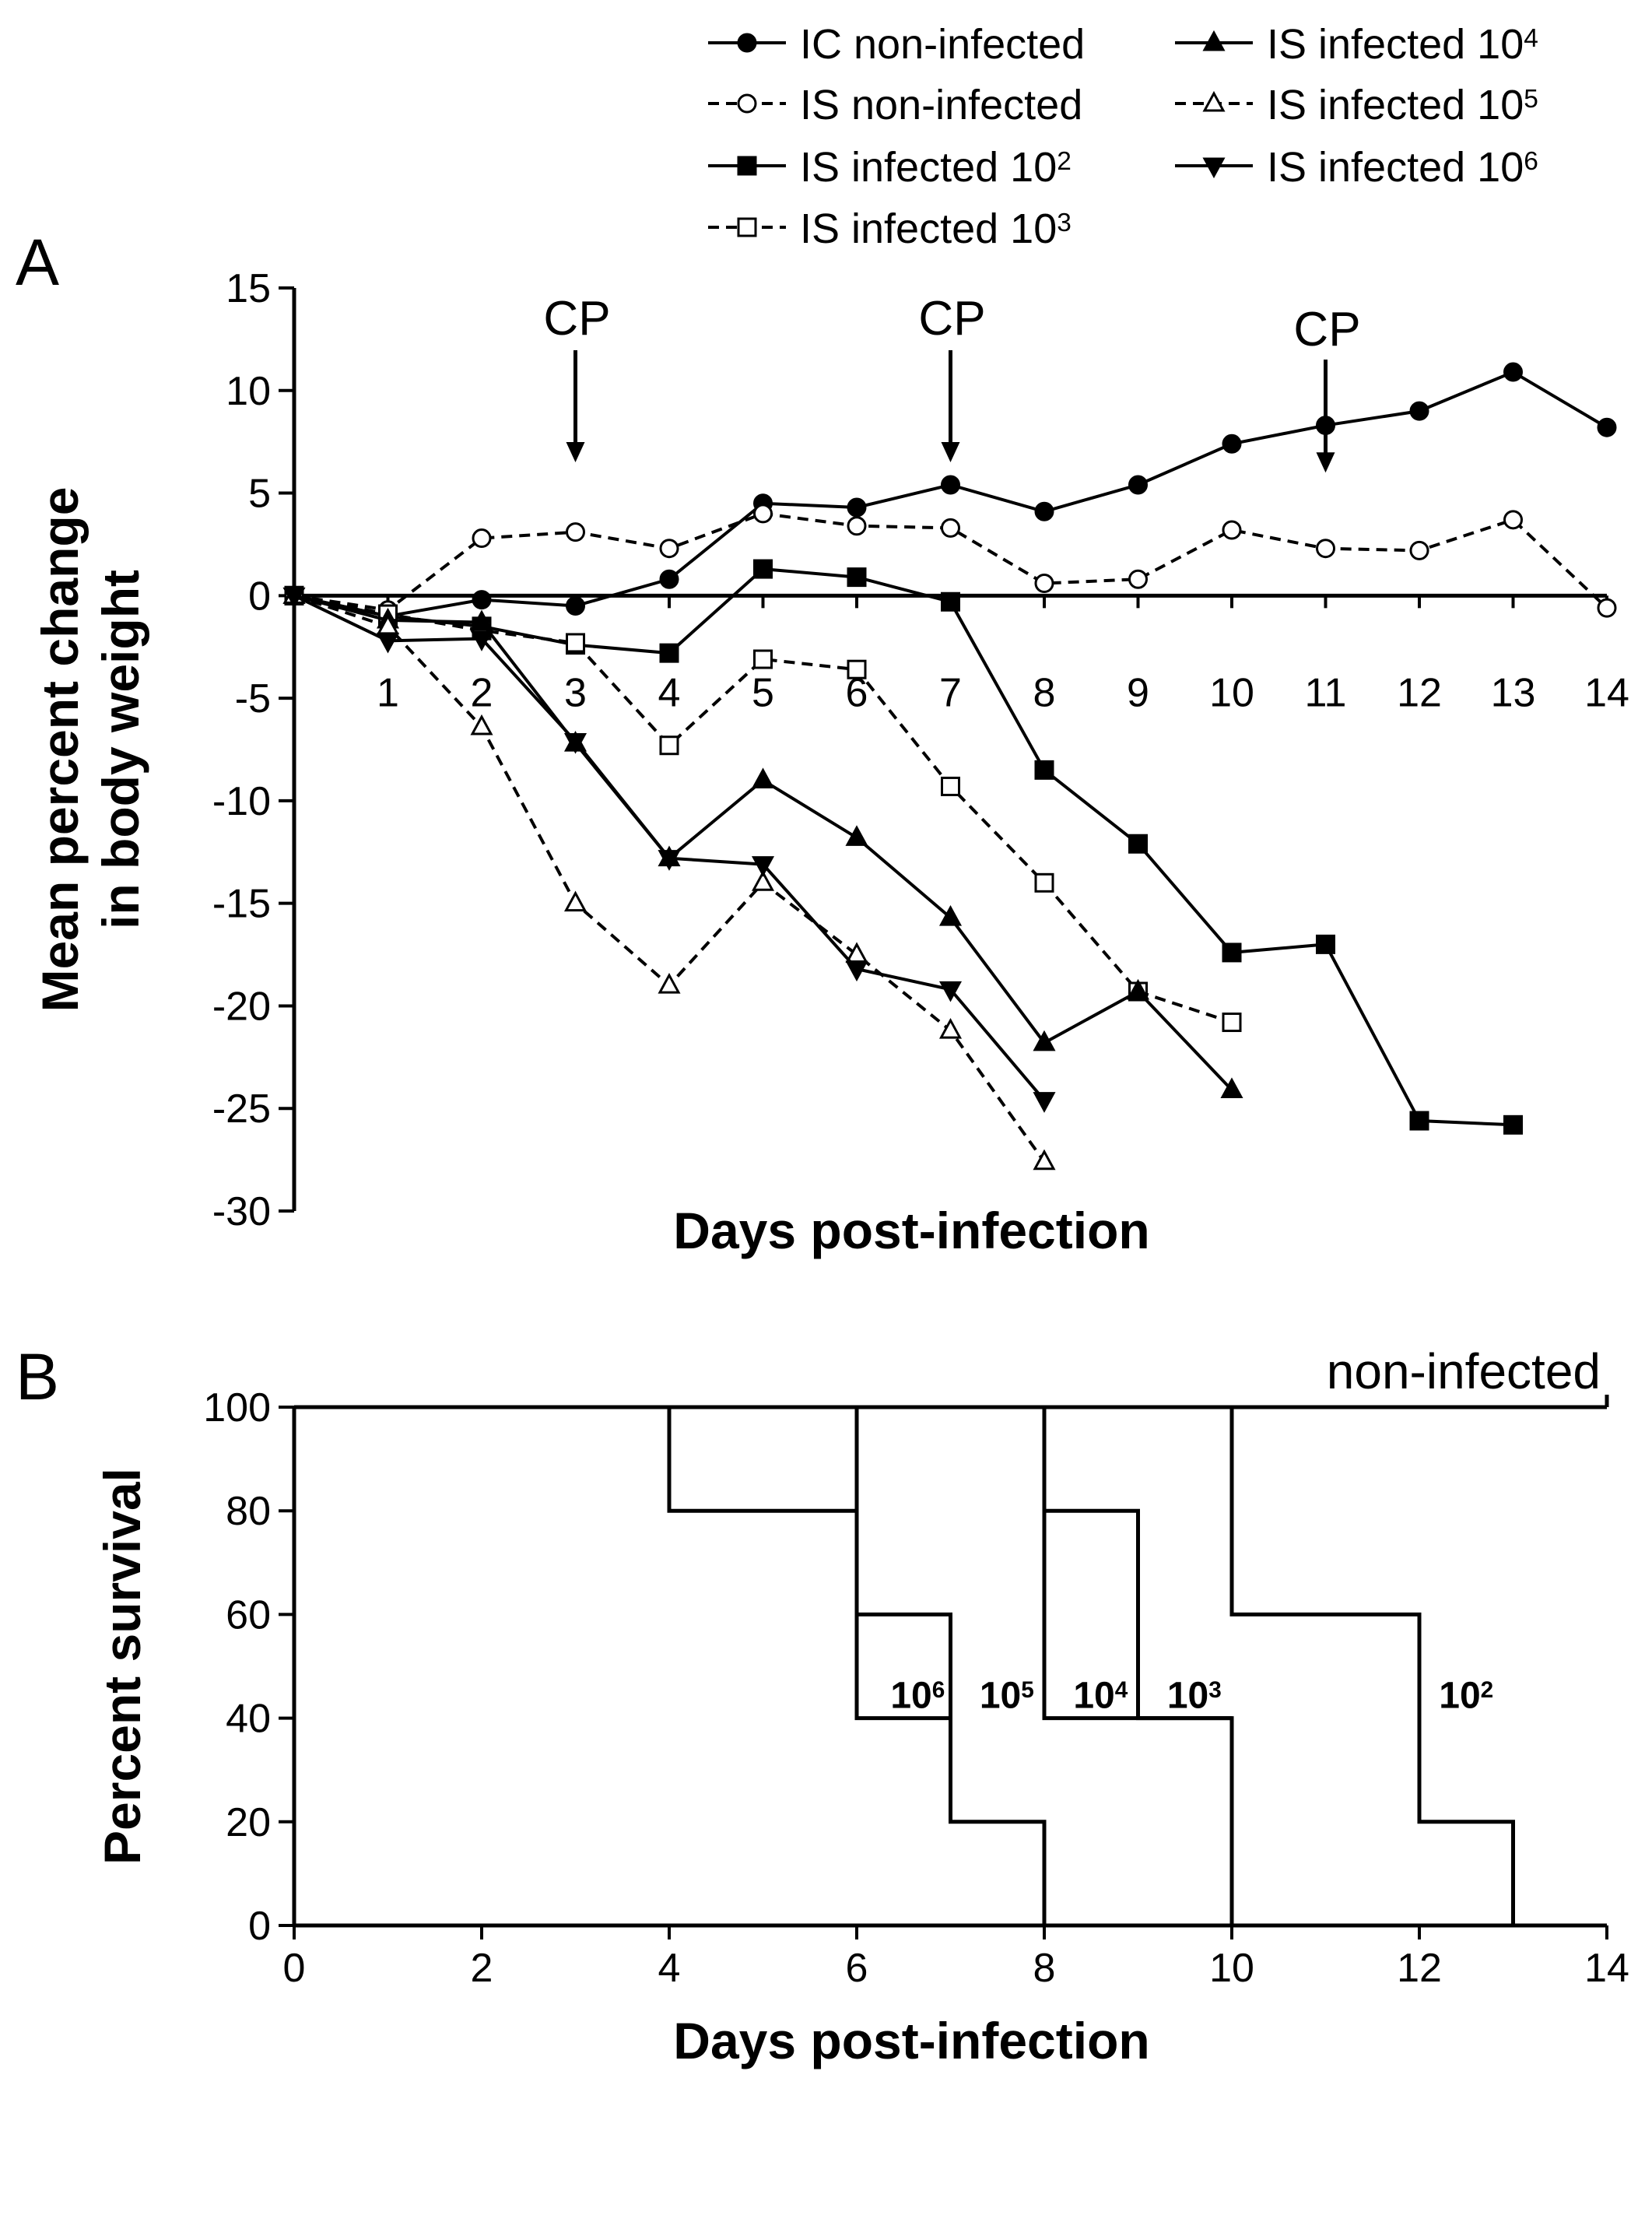  What do you see at coordinates (577, 319) in the screenshot?
I see `cp-label: CP` at bounding box center [577, 319].